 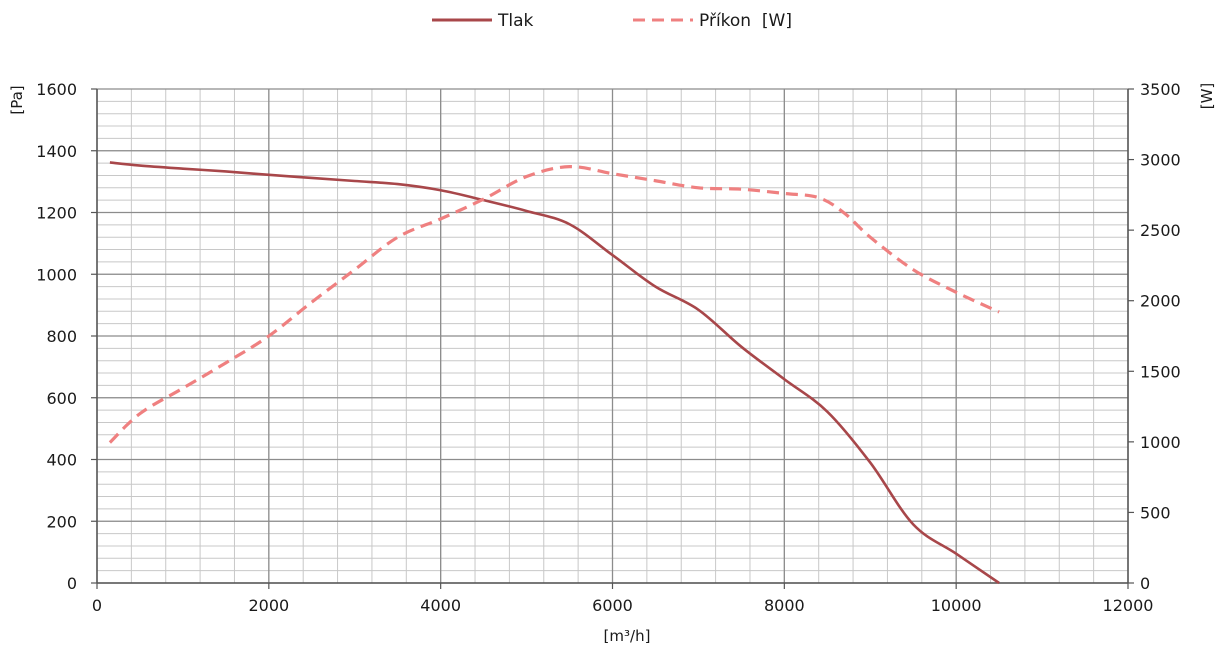 What do you see at coordinates (1155, 512) in the screenshot?
I see `y-right-tick-label: 500` at bounding box center [1155, 512].